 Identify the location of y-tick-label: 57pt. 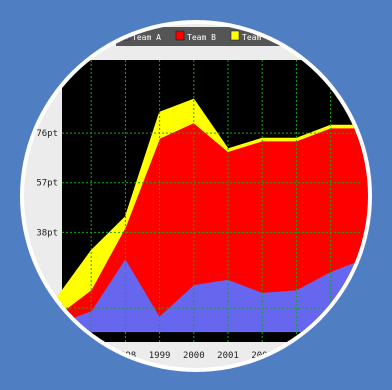
(47, 184).